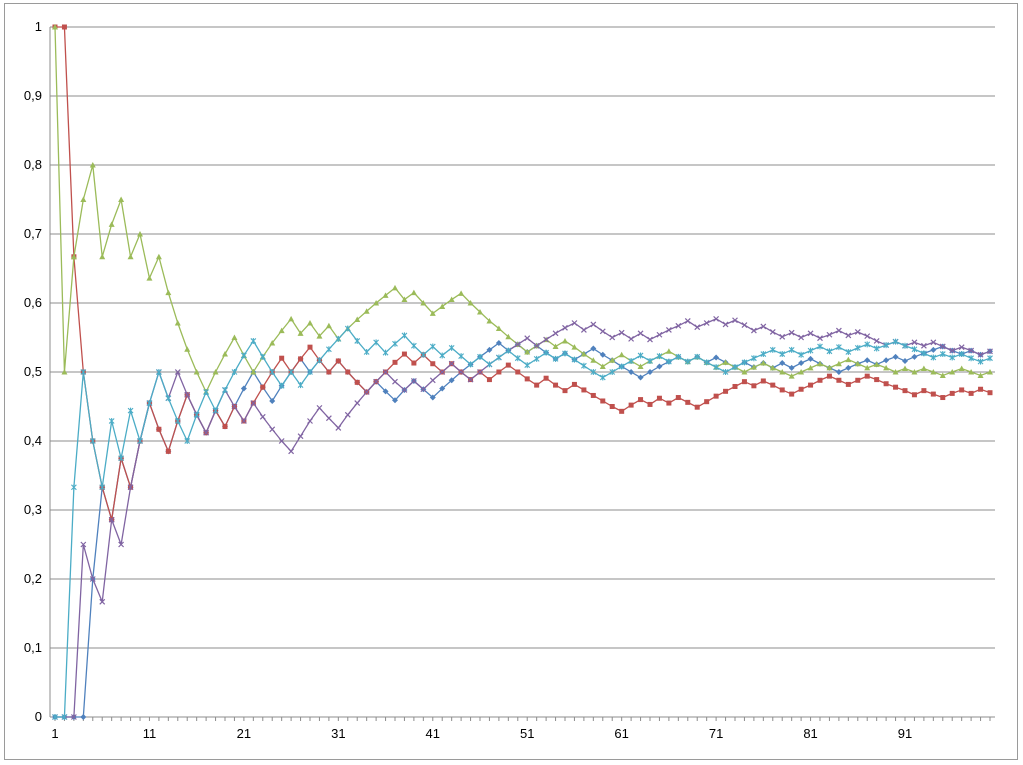  What do you see at coordinates (33, 302) in the screenshot?
I see `y-tick-label: 0,6` at bounding box center [33, 302].